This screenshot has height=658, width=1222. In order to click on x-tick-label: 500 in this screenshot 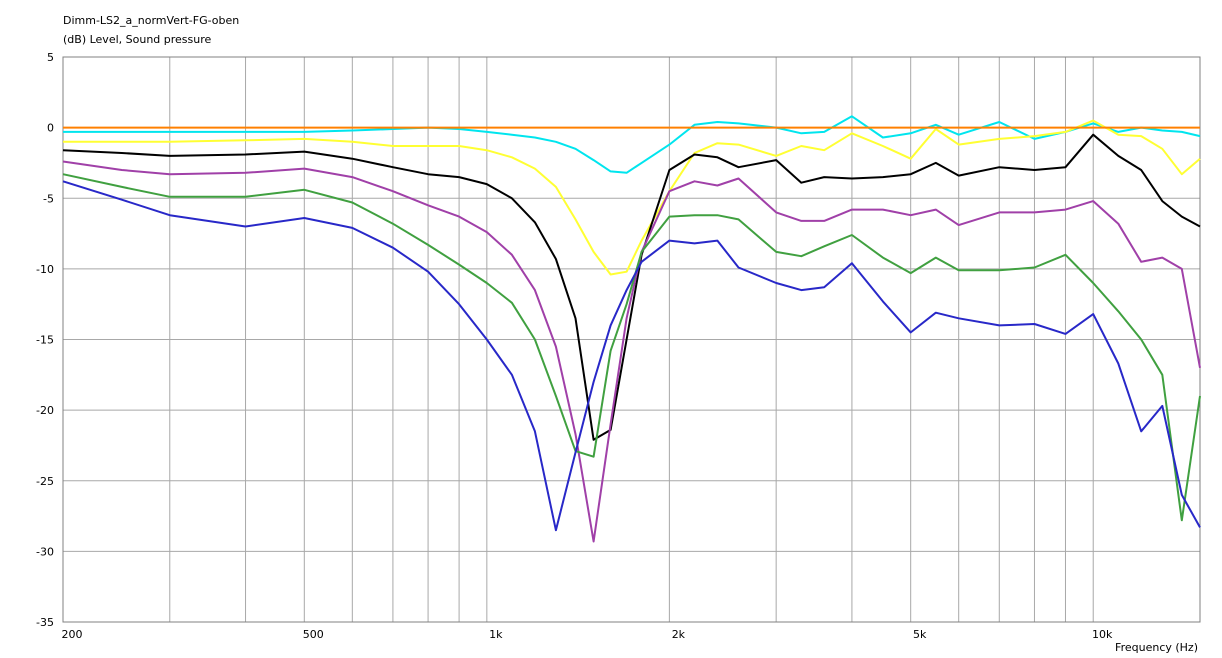, I will do `click(313, 634)`.